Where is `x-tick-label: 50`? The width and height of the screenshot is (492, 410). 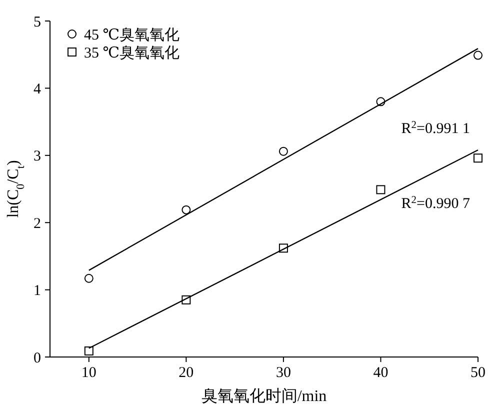 x-tick-label: 50 is located at coordinates (478, 373).